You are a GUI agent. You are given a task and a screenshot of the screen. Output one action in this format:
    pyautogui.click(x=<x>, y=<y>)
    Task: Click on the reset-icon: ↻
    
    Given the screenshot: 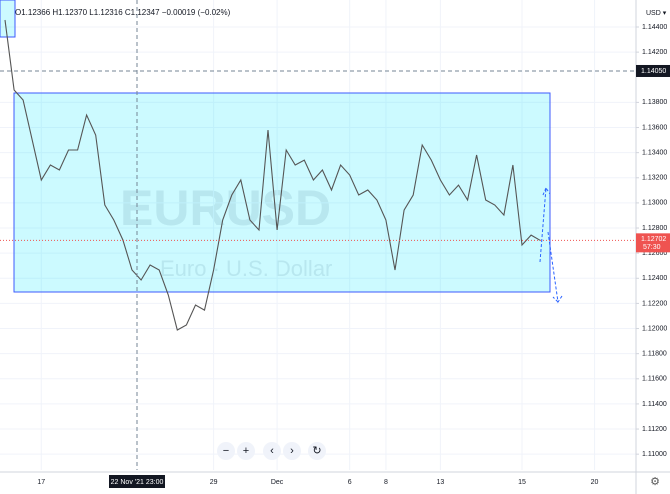 What is the action you would take?
    pyautogui.click(x=316, y=451)
    